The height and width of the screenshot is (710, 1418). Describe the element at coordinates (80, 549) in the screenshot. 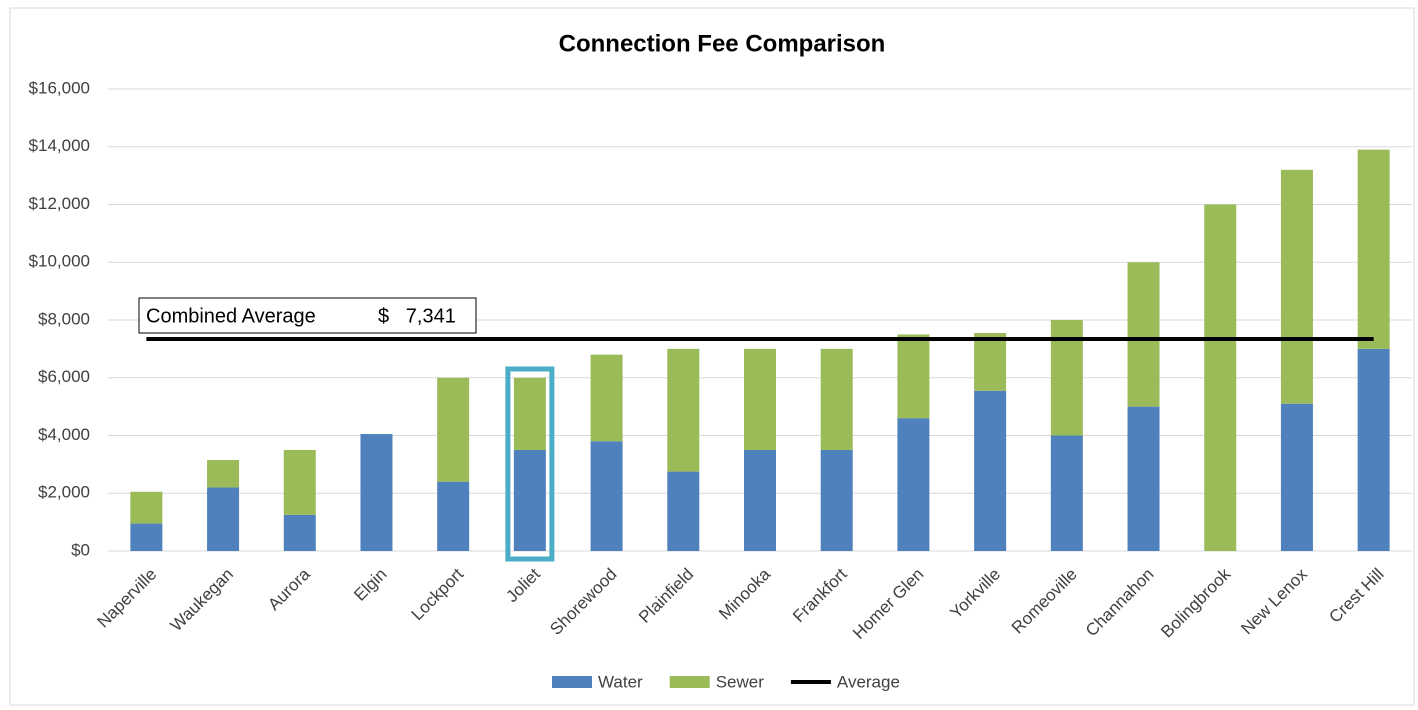

I see `y-tick-label: $0` at that location.